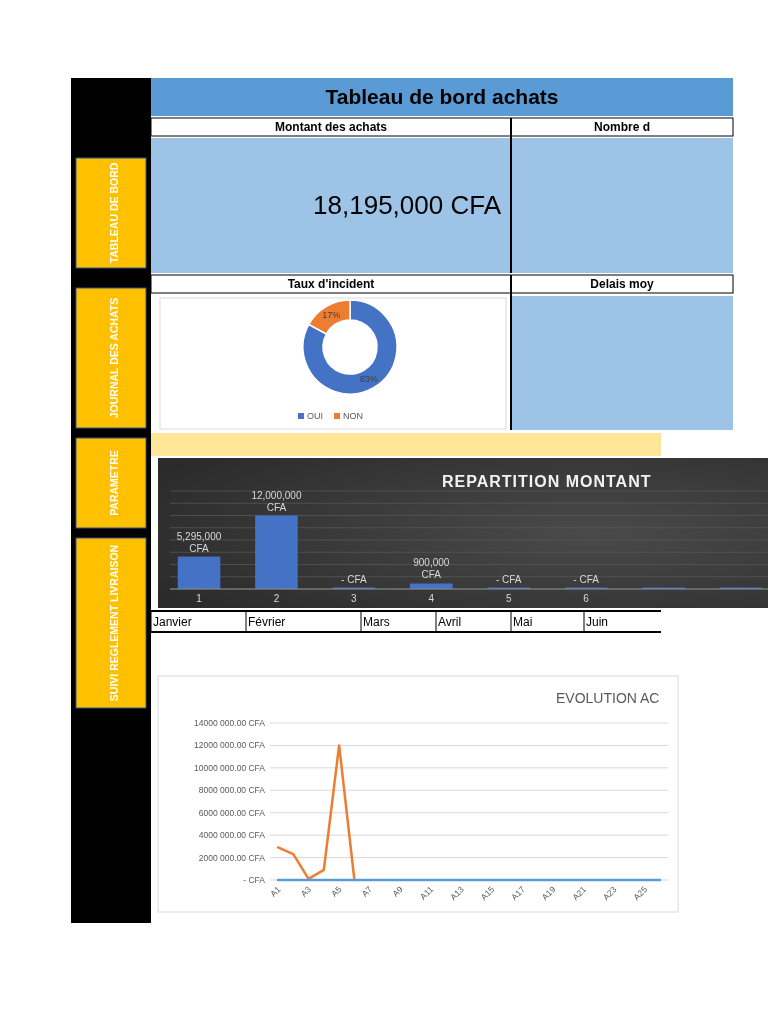 This screenshot has width=768, height=1024. Describe the element at coordinates (368, 378) in the screenshot. I see `data-label: 83%` at that location.